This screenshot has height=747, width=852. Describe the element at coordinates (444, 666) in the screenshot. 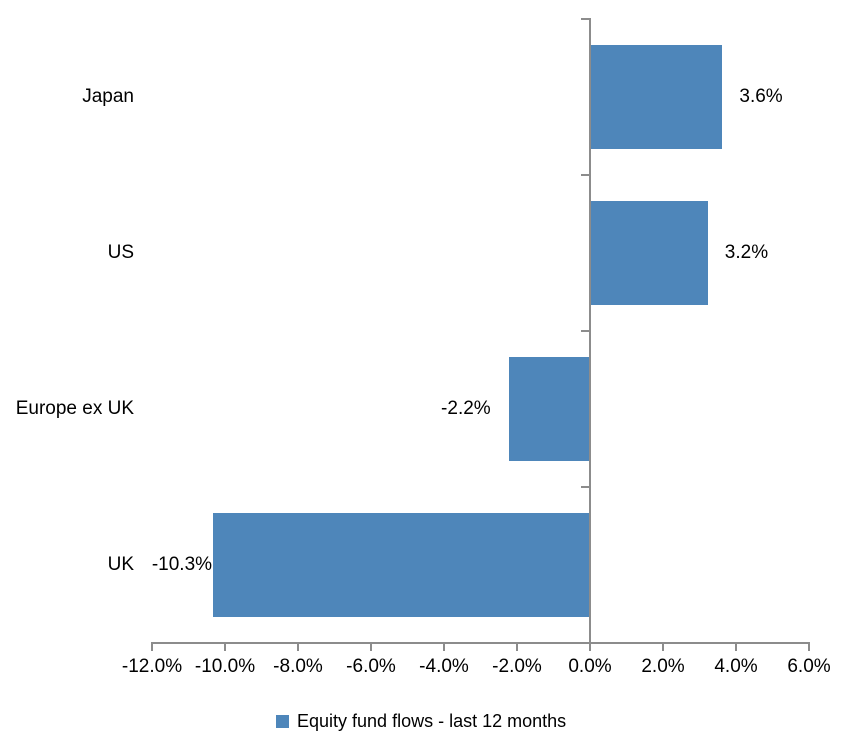

I see `x-tick-label: -4.0%` at that location.